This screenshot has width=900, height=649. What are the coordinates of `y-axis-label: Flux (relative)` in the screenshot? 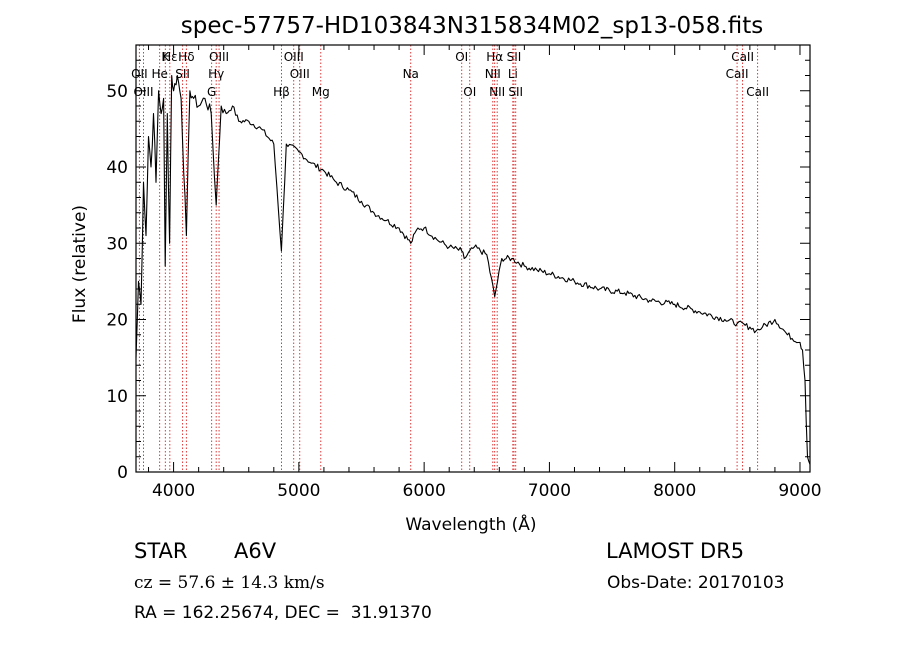 It's located at (80, 264).